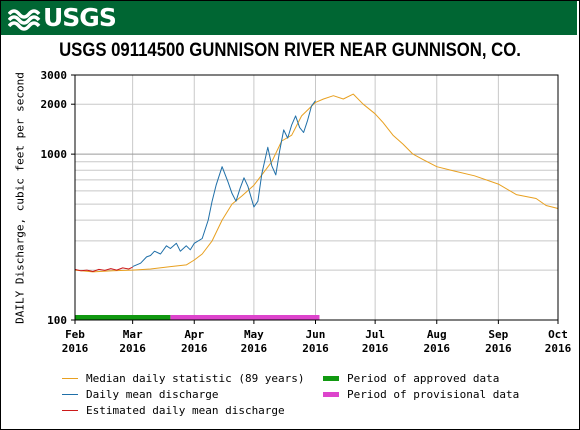 This screenshot has height=430, width=580. What do you see at coordinates (54, 75) in the screenshot?
I see `y-tick-label: 3000` at bounding box center [54, 75].